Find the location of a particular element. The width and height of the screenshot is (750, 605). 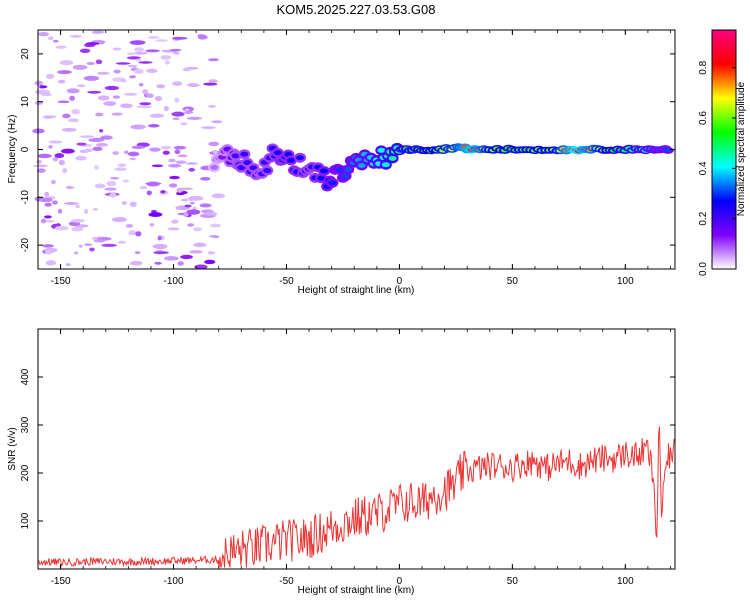

x-tick-label: 100 is located at coordinates (625, 581).